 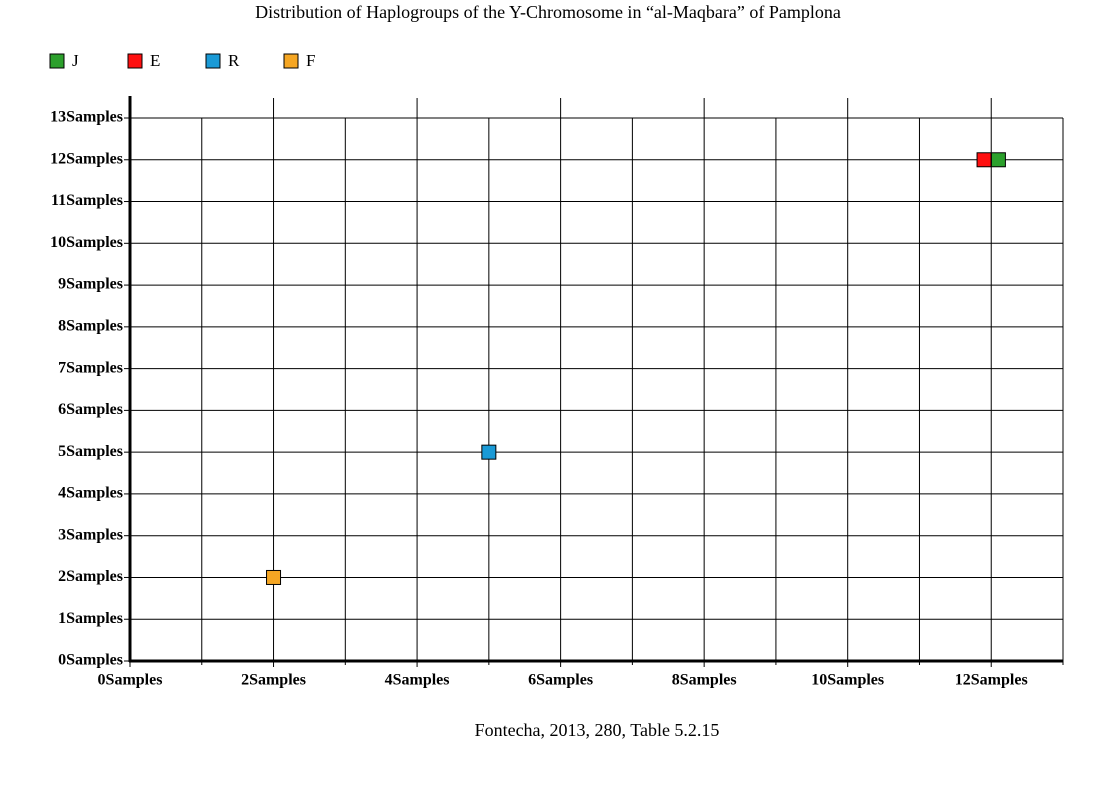 What do you see at coordinates (234, 60) in the screenshot?
I see `legend-label: R` at bounding box center [234, 60].